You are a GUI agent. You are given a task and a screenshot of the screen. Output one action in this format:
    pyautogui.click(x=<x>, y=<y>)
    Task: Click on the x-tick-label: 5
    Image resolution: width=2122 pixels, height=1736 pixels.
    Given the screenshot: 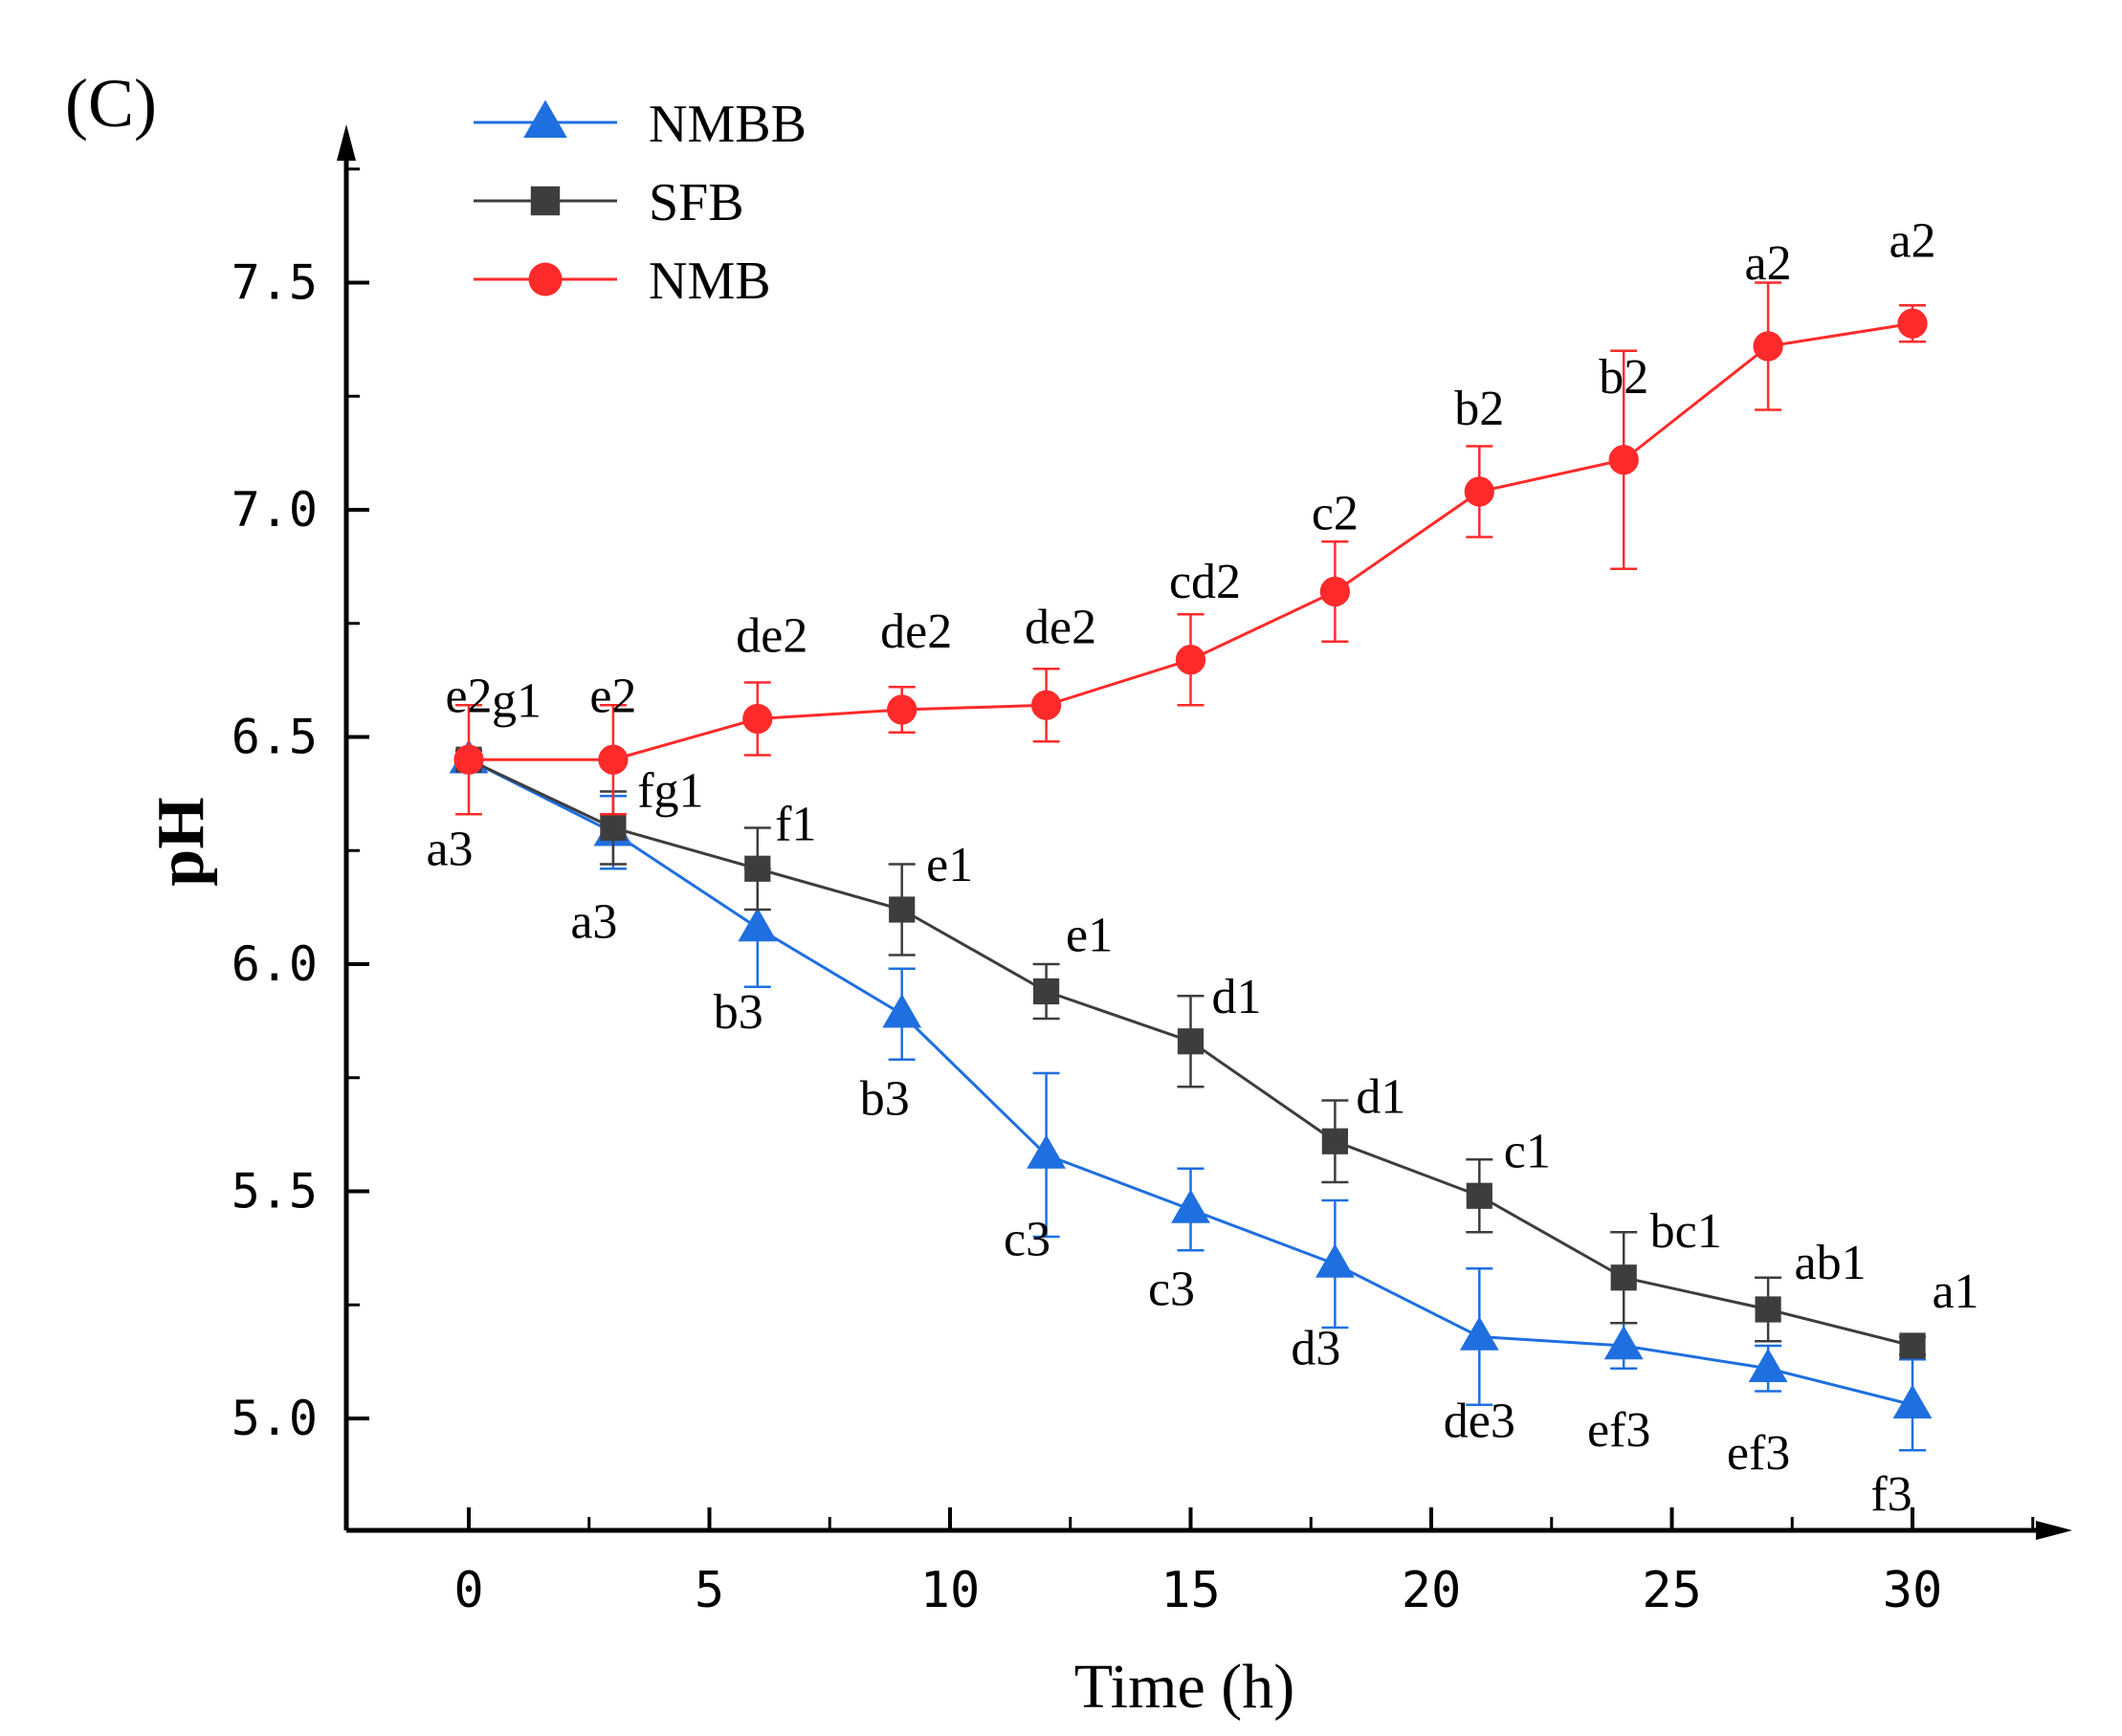 What is the action you would take?
    pyautogui.click(x=709, y=1591)
    